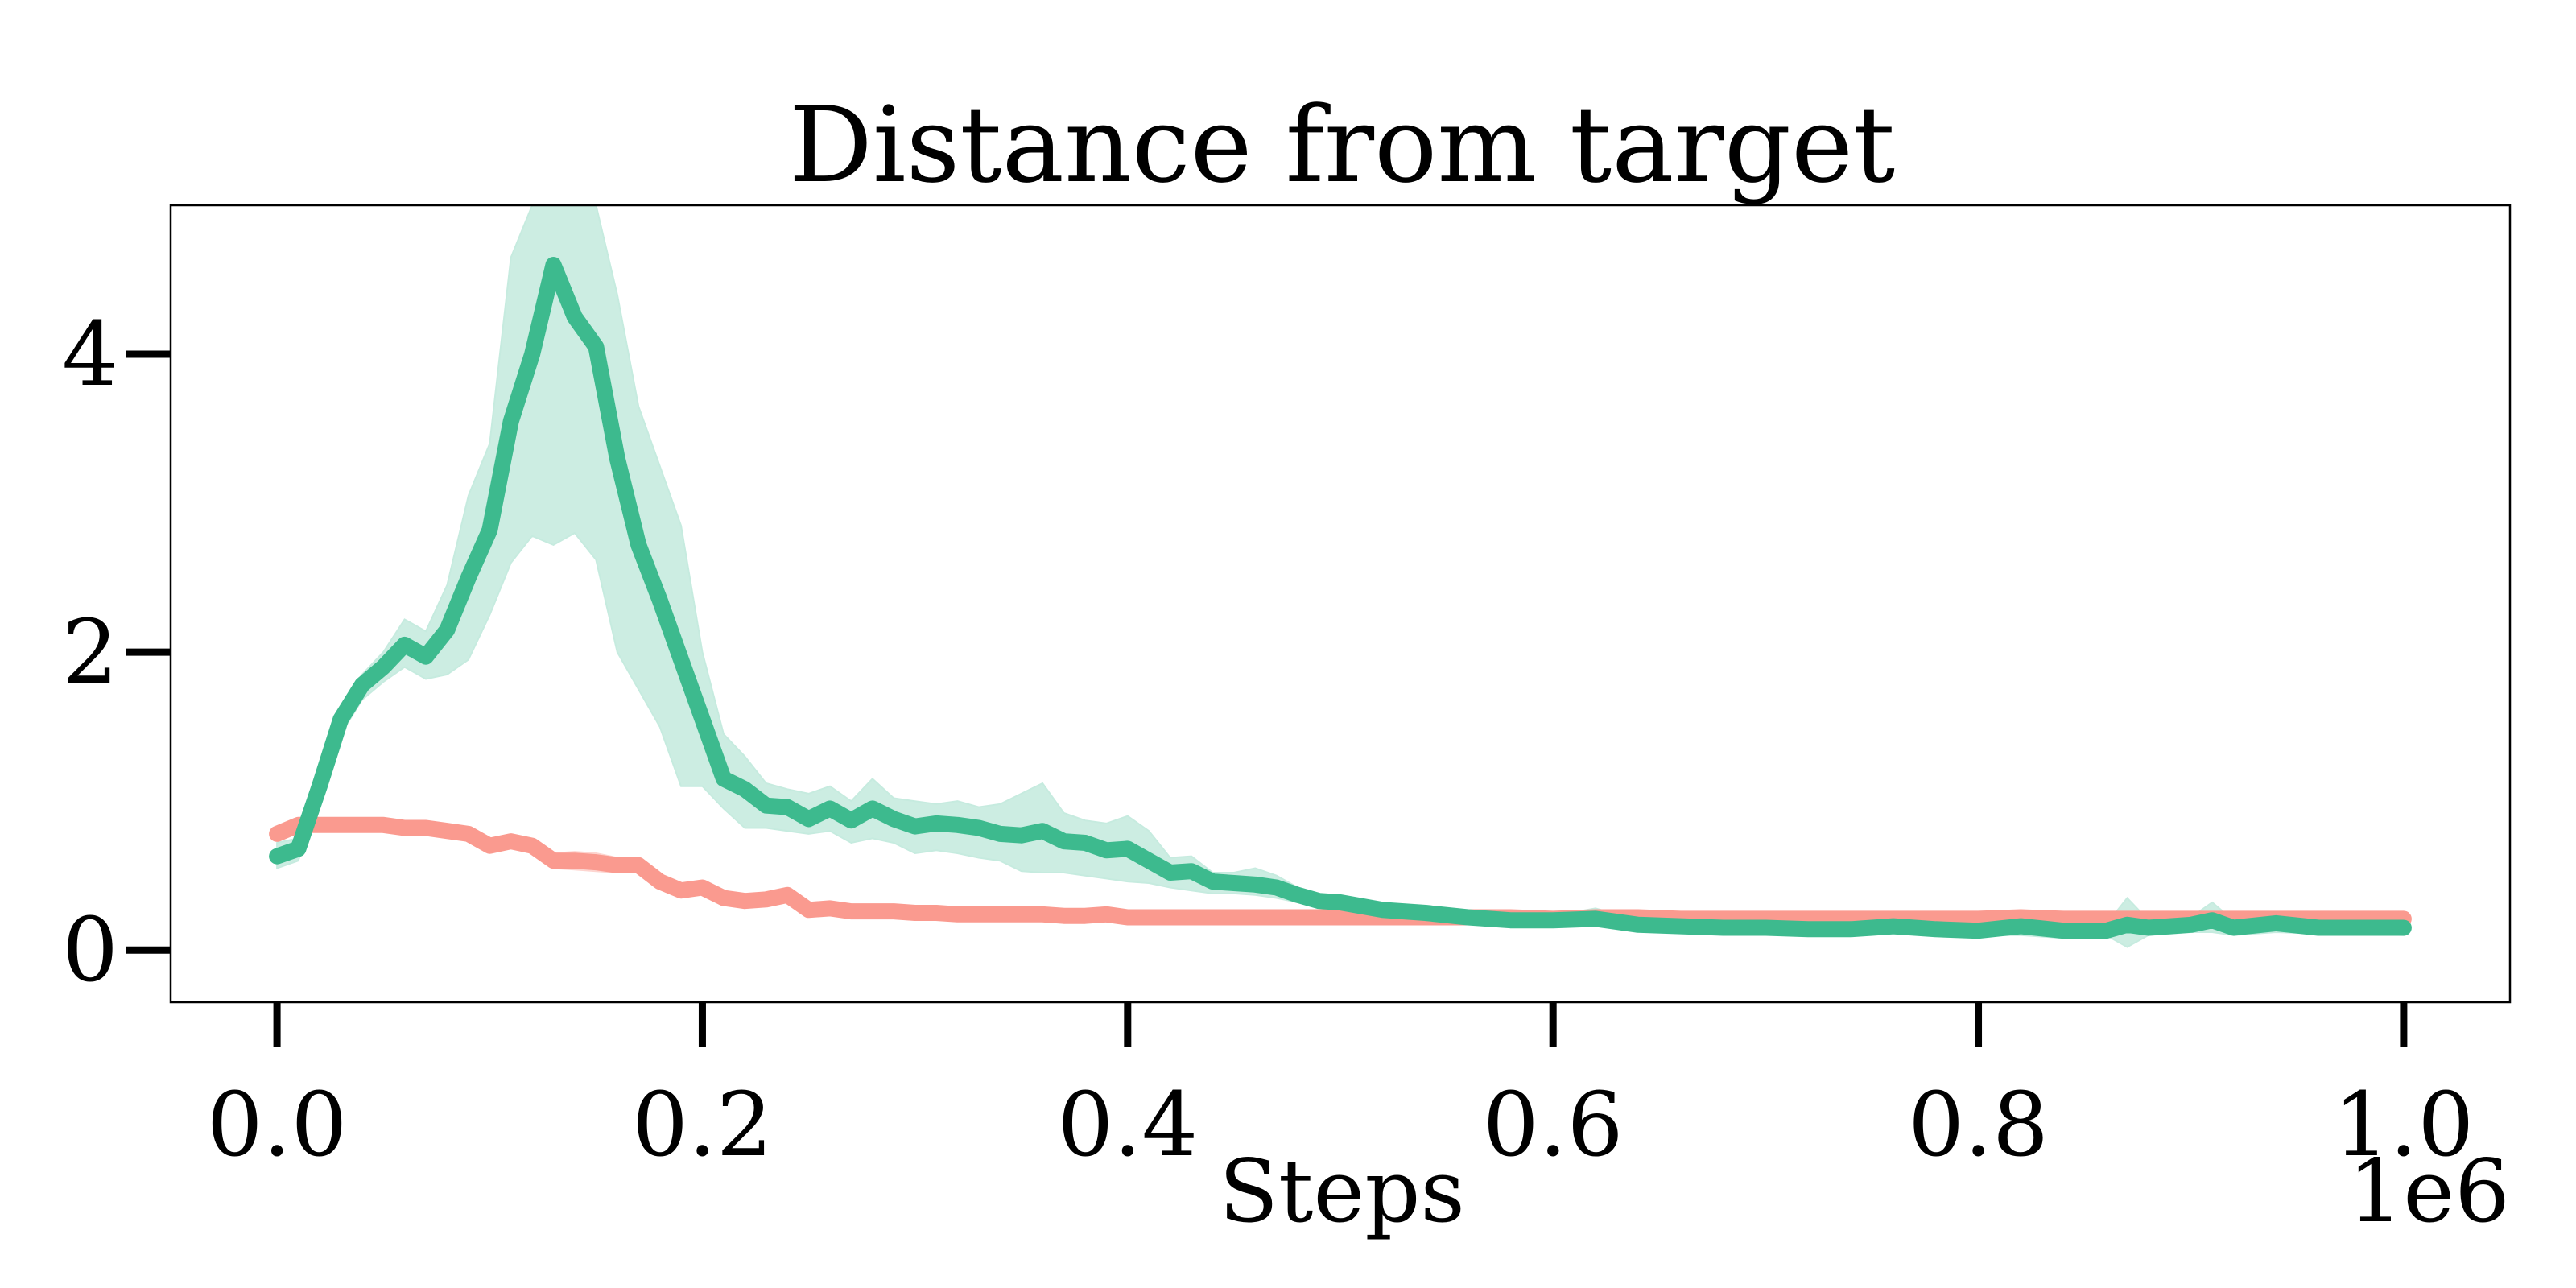 This screenshot has width=2576, height=1288. What do you see at coordinates (1342, 145) in the screenshot?
I see `chart-title: Distance from target` at bounding box center [1342, 145].